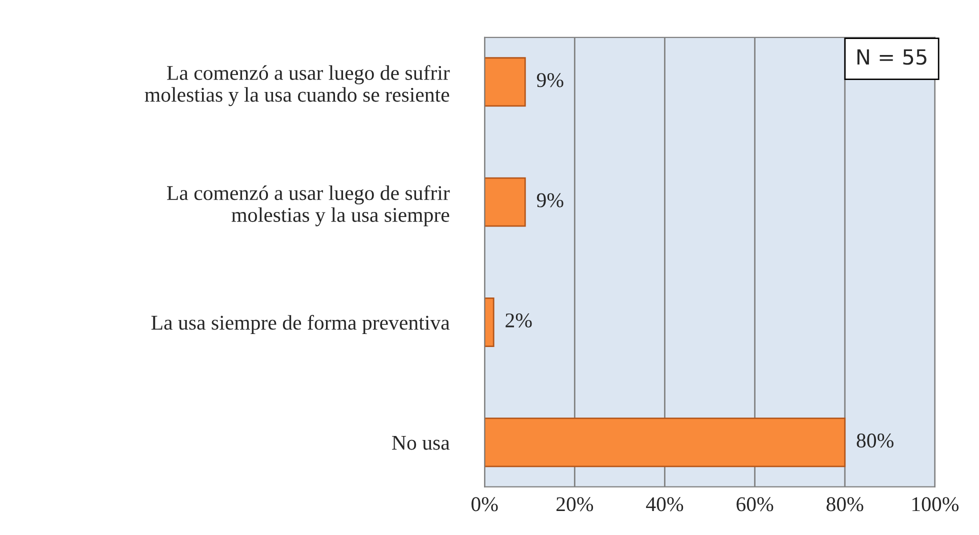 Image resolution: width=979 pixels, height=535 pixels. Describe the element at coordinates (300, 324) in the screenshot. I see `y-tick-label: La usa siempre de forma preventiva` at that location.